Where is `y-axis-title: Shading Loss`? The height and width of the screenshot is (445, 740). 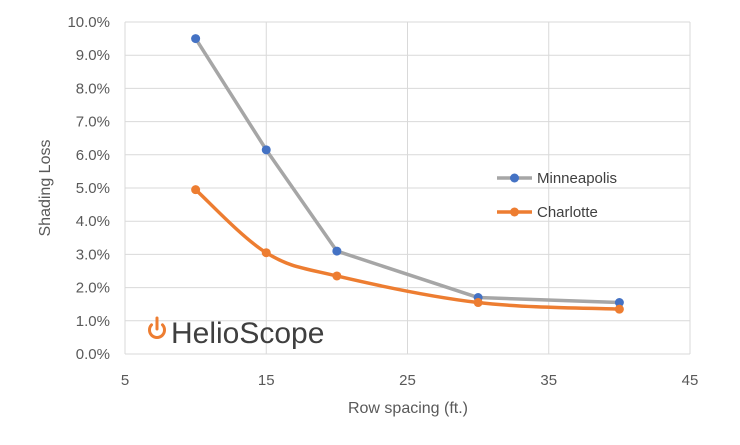
y-axis-title: Shading Loss is located at coordinates (45, 188).